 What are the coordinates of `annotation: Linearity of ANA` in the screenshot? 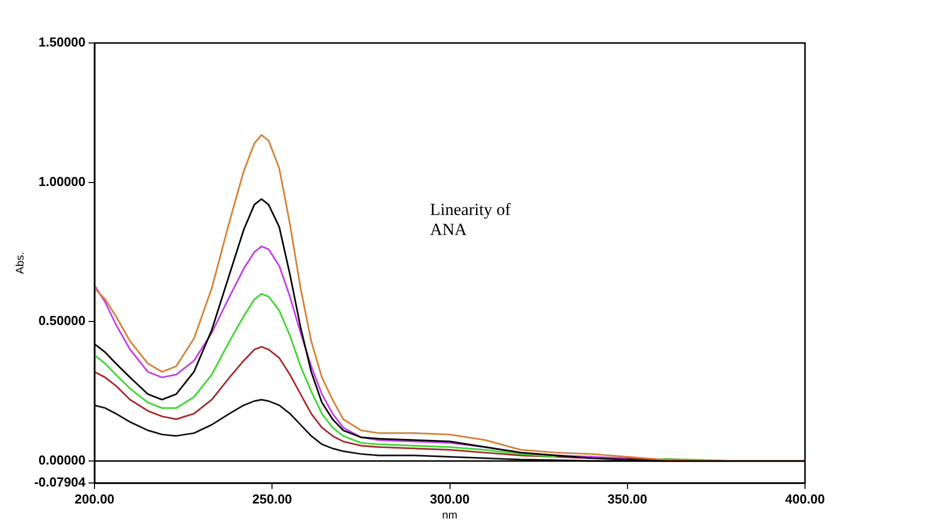 It's located at (471, 220).